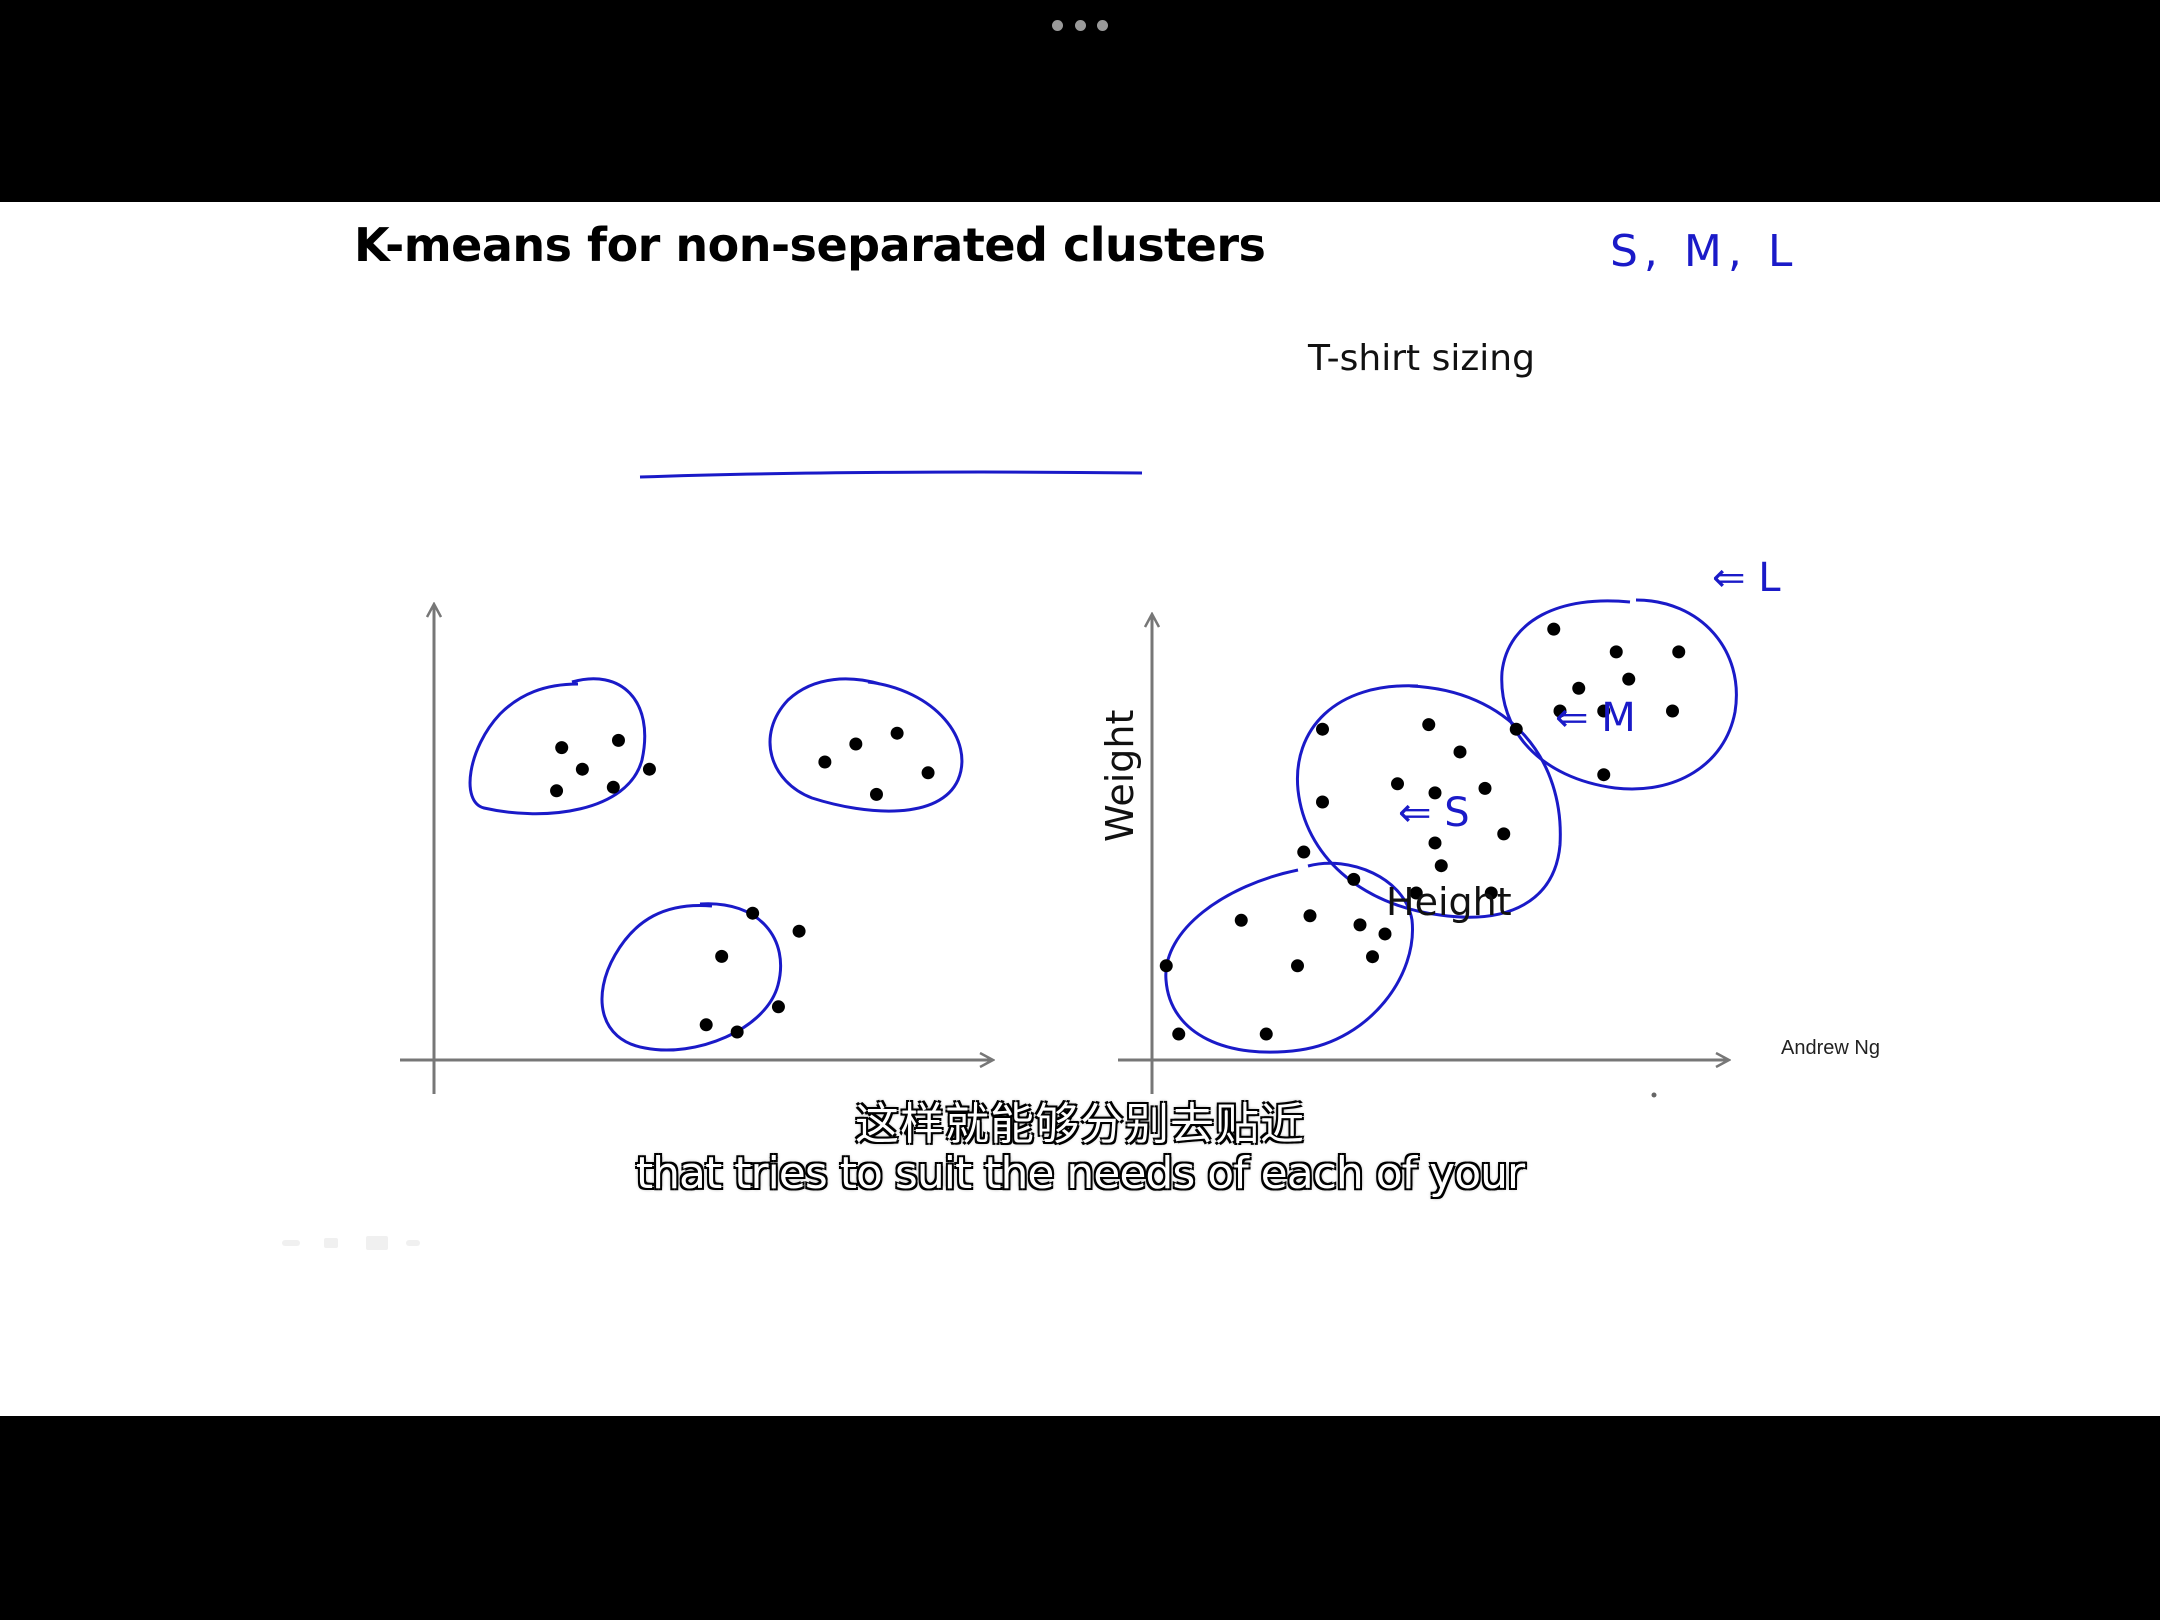 The image size is (2160, 1620). I want to click on more-options-menu, so click(1080, 25).